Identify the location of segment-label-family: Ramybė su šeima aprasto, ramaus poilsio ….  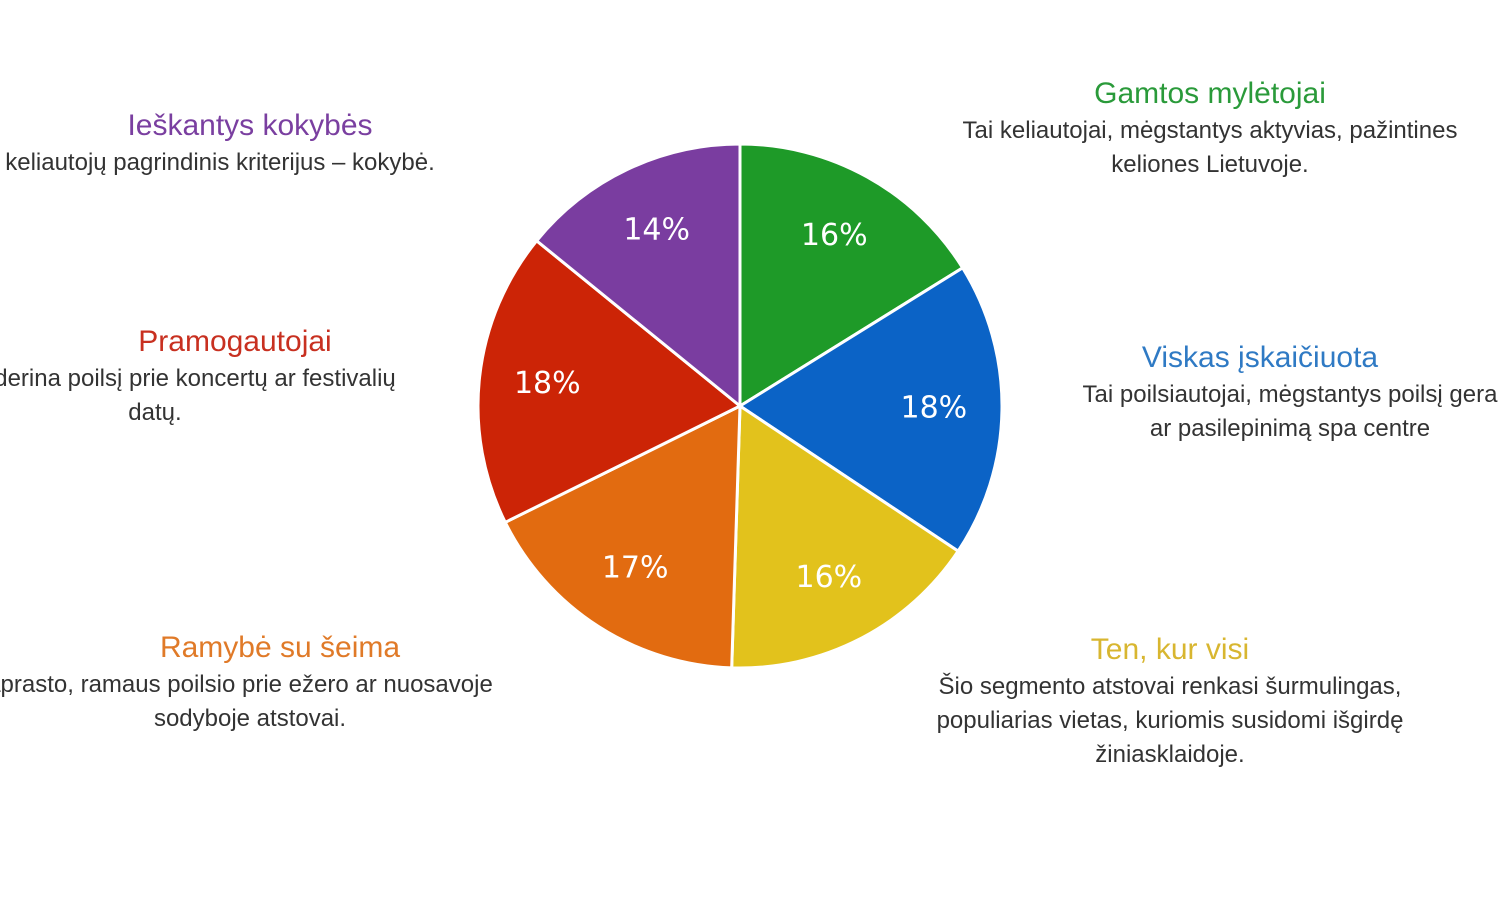
(280, 683).